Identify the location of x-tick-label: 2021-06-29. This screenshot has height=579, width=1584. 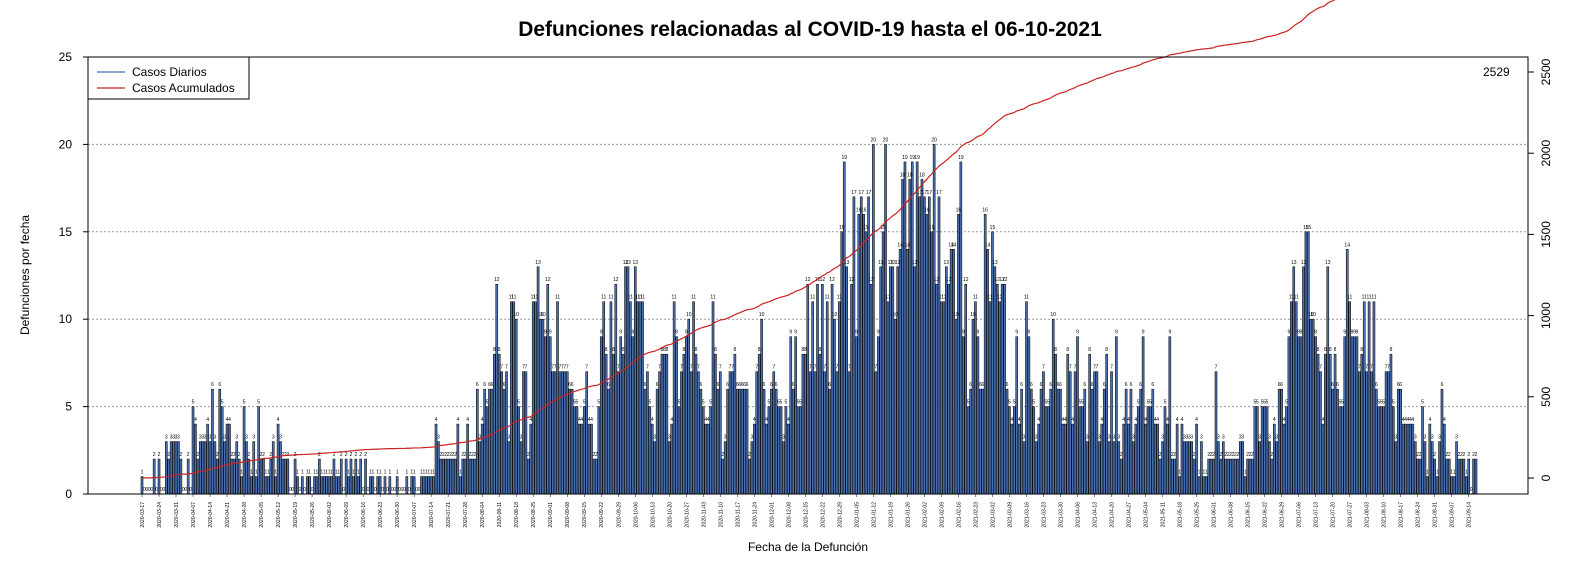
(1283, 515).